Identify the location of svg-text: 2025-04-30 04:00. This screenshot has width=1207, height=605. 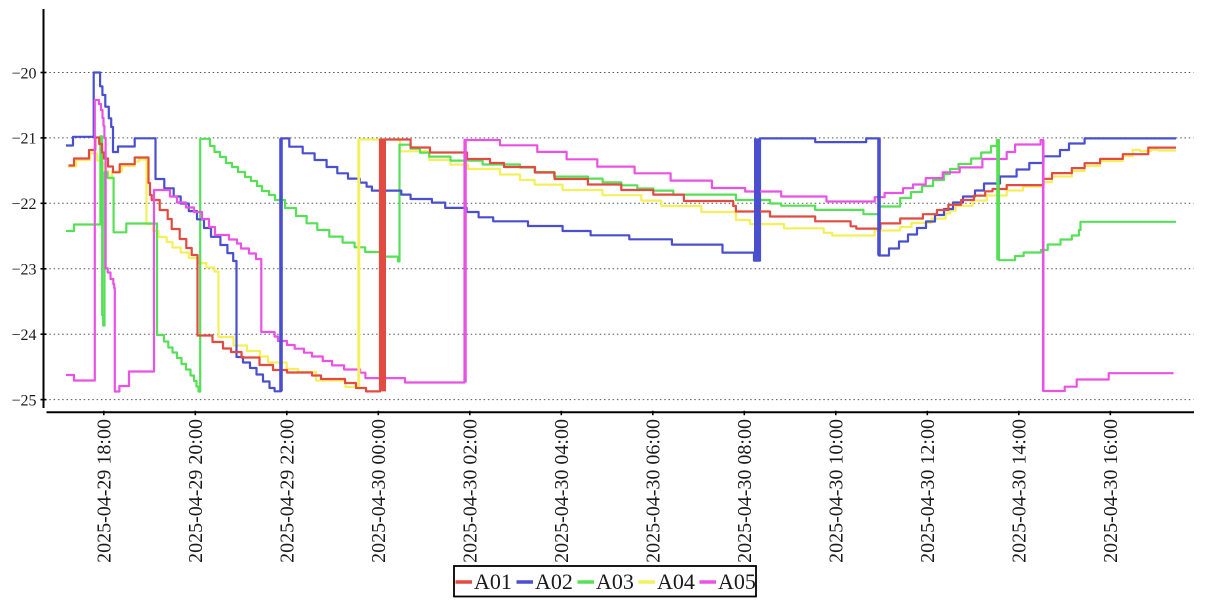
(562, 491).